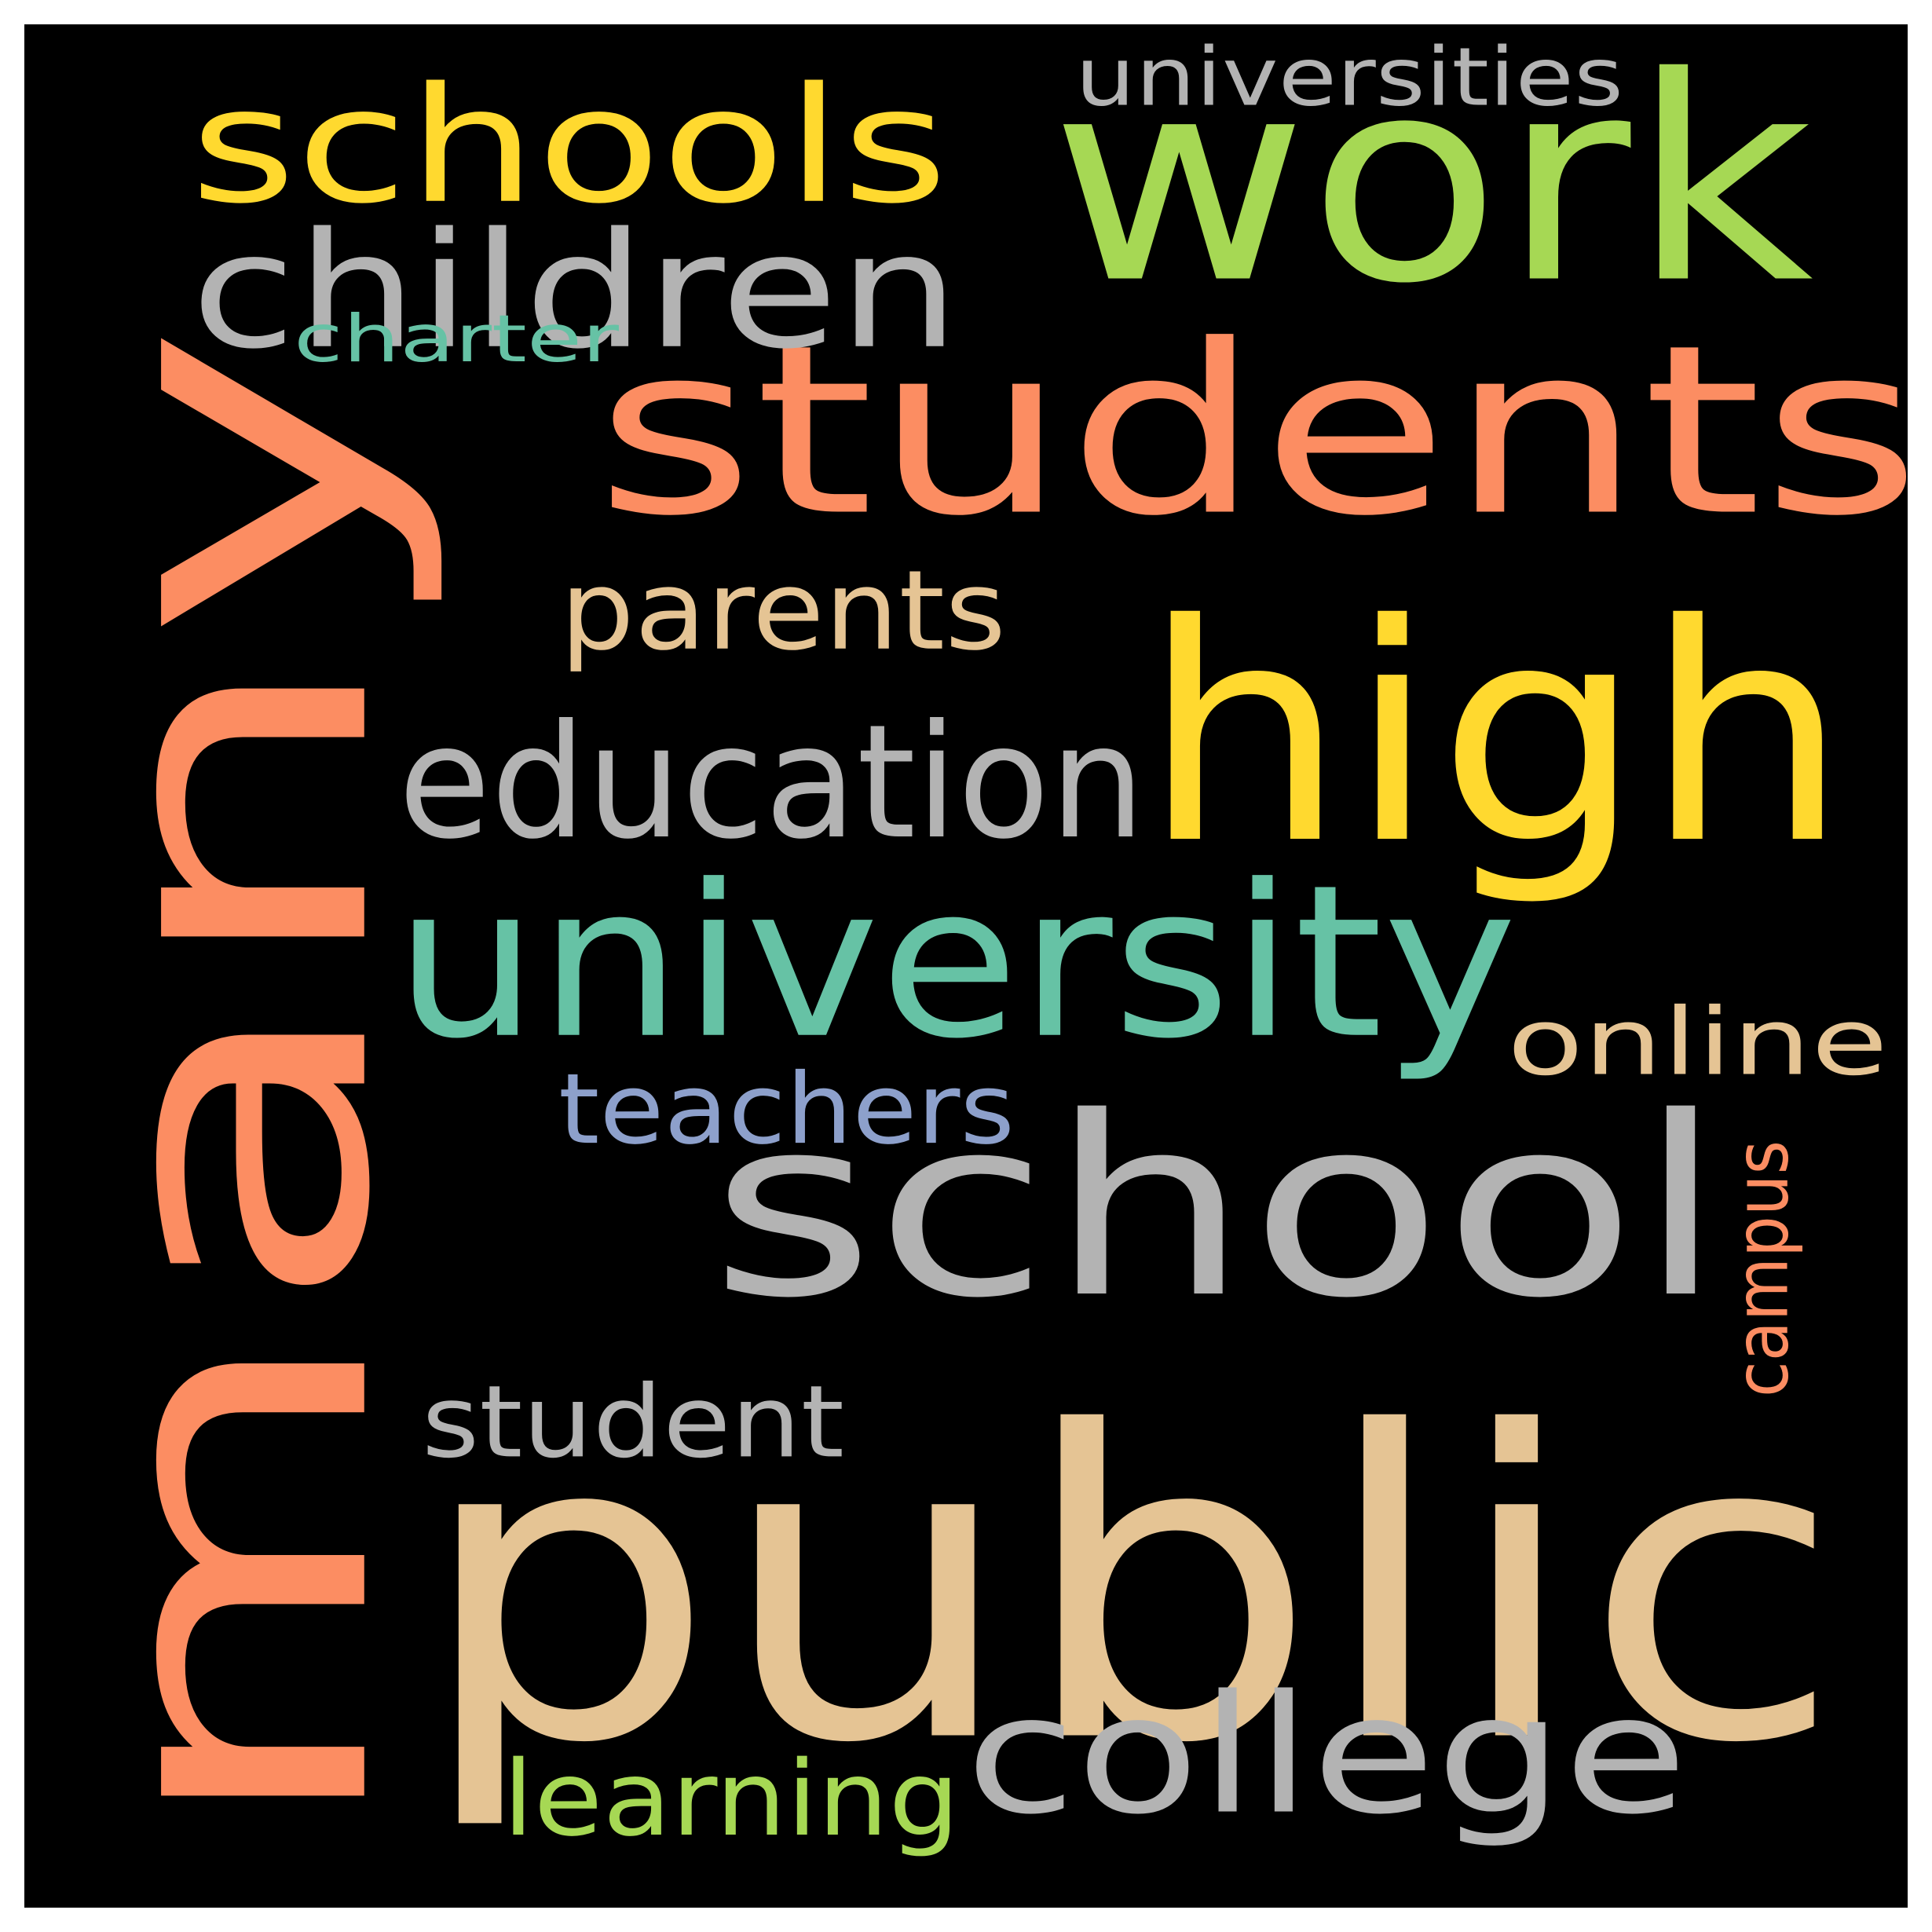 This screenshot has height=1932, width=1932. Describe the element at coordinates (576, 291) in the screenshot. I see `word-children: children` at that location.